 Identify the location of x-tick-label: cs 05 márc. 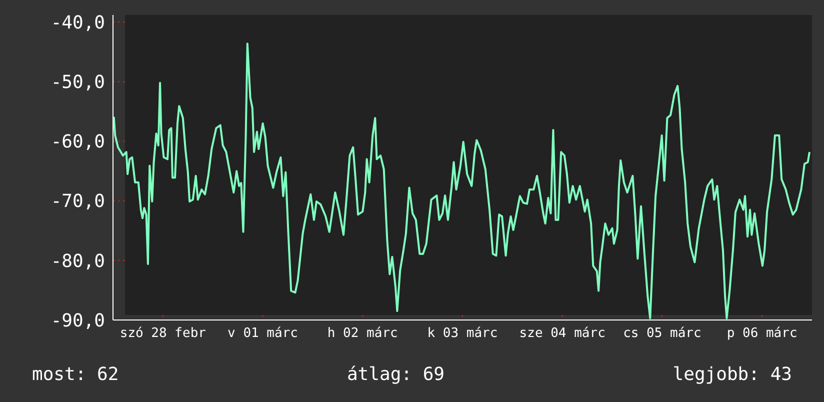
(662, 334).